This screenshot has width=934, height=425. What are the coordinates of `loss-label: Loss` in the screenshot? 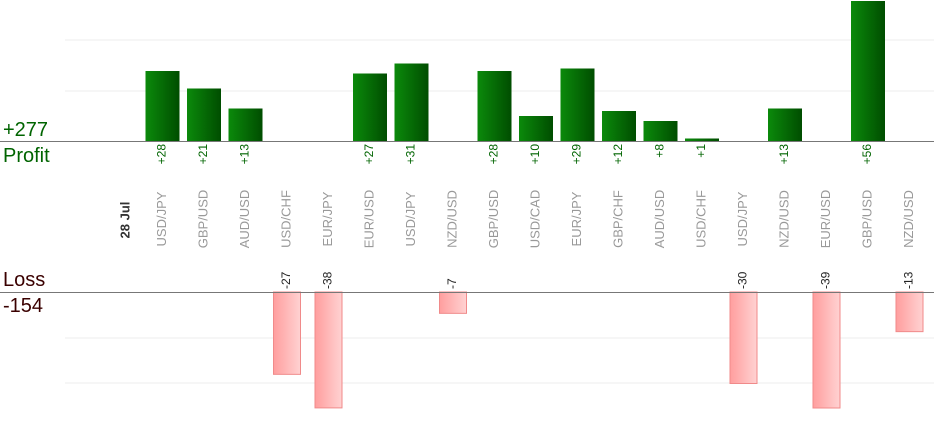 It's located at (24, 280).